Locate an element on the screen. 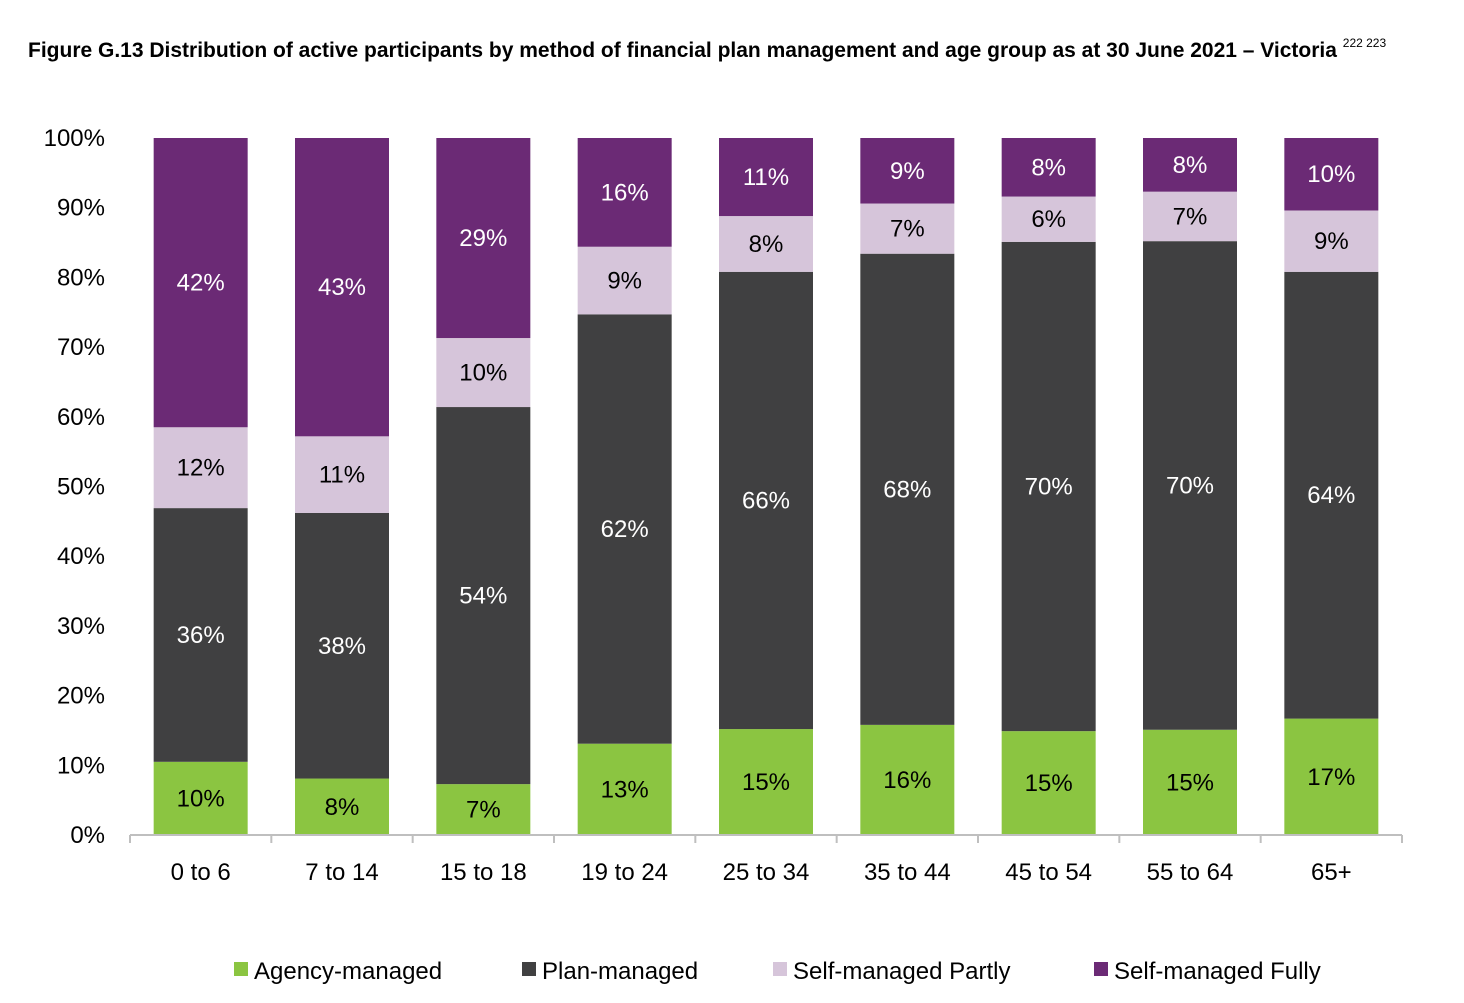 The height and width of the screenshot is (1003, 1464). data-label: 54% is located at coordinates (483, 596).